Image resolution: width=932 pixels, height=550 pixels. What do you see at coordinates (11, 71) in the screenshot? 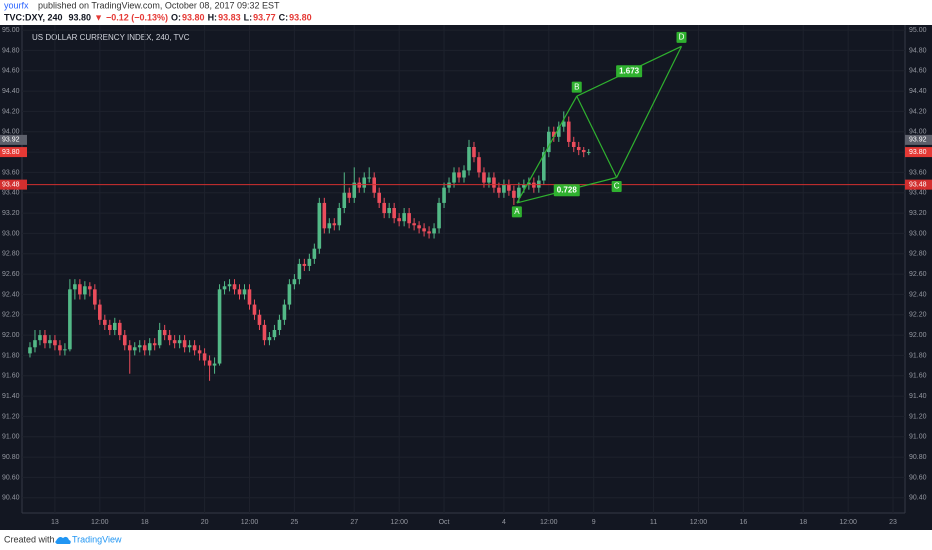
I see `y-tick-label: 94.60` at bounding box center [11, 71].